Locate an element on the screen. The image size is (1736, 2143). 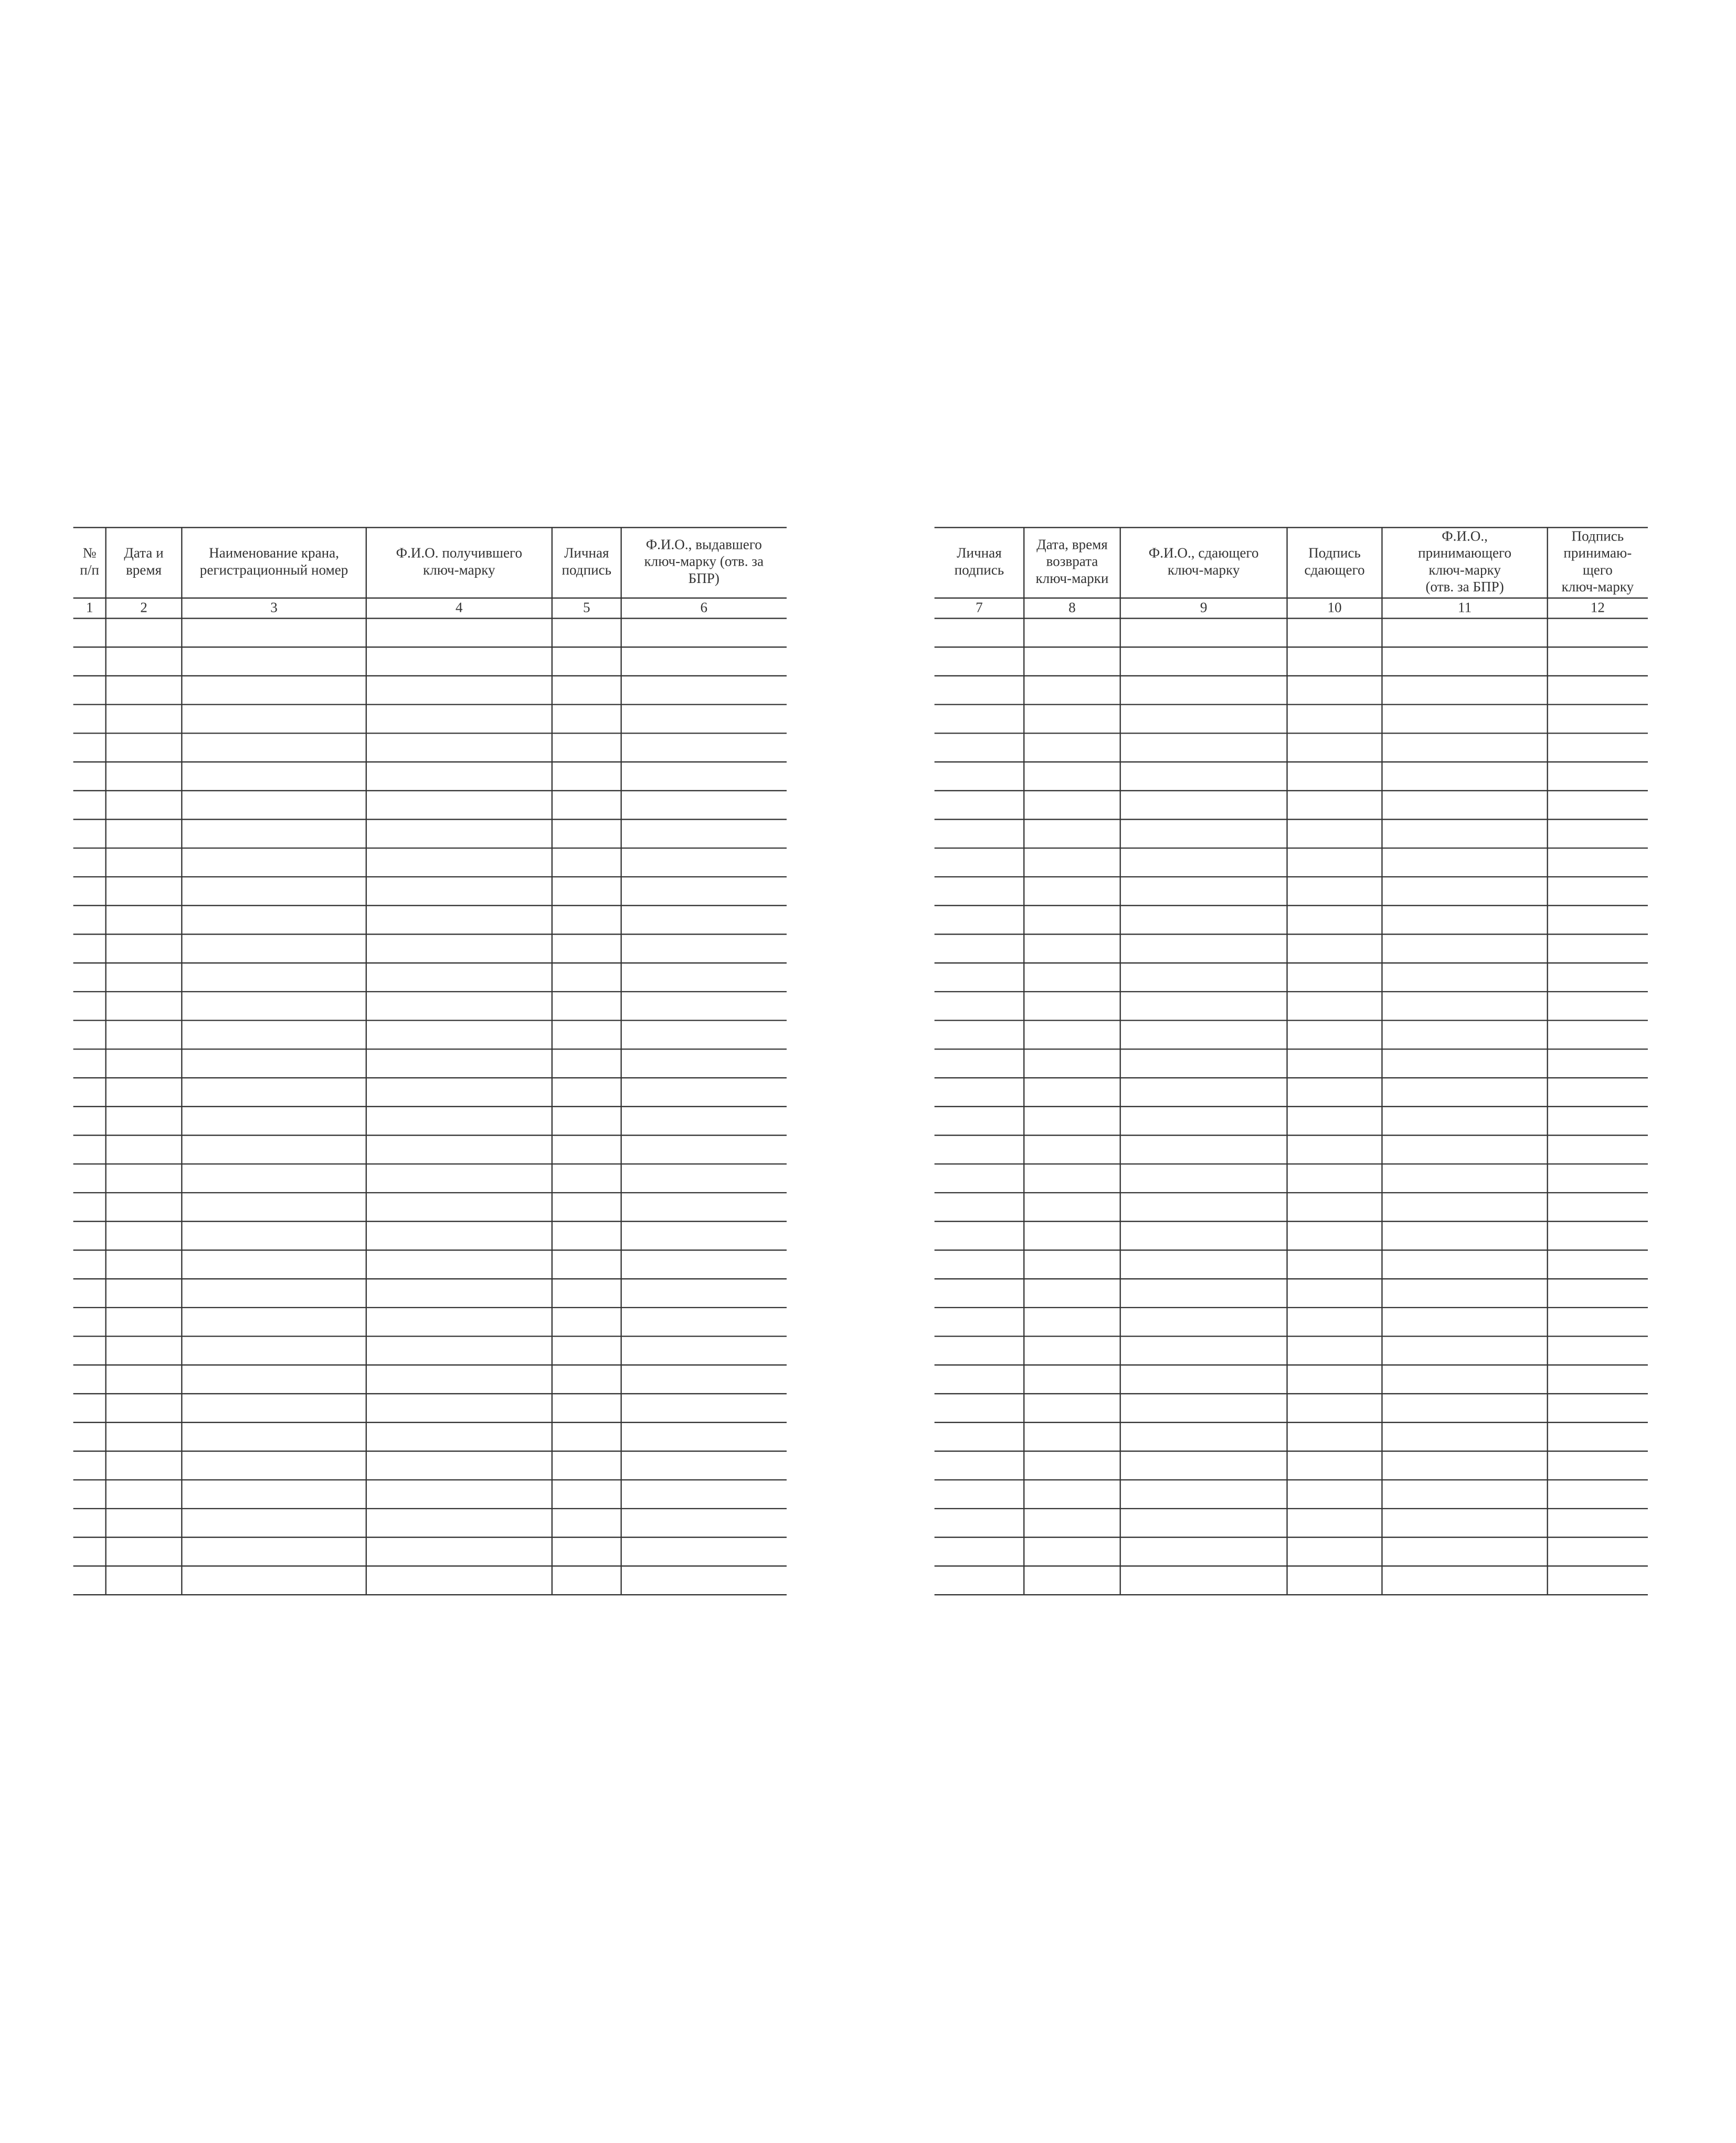
column-header: возврата is located at coordinates (1072, 561).